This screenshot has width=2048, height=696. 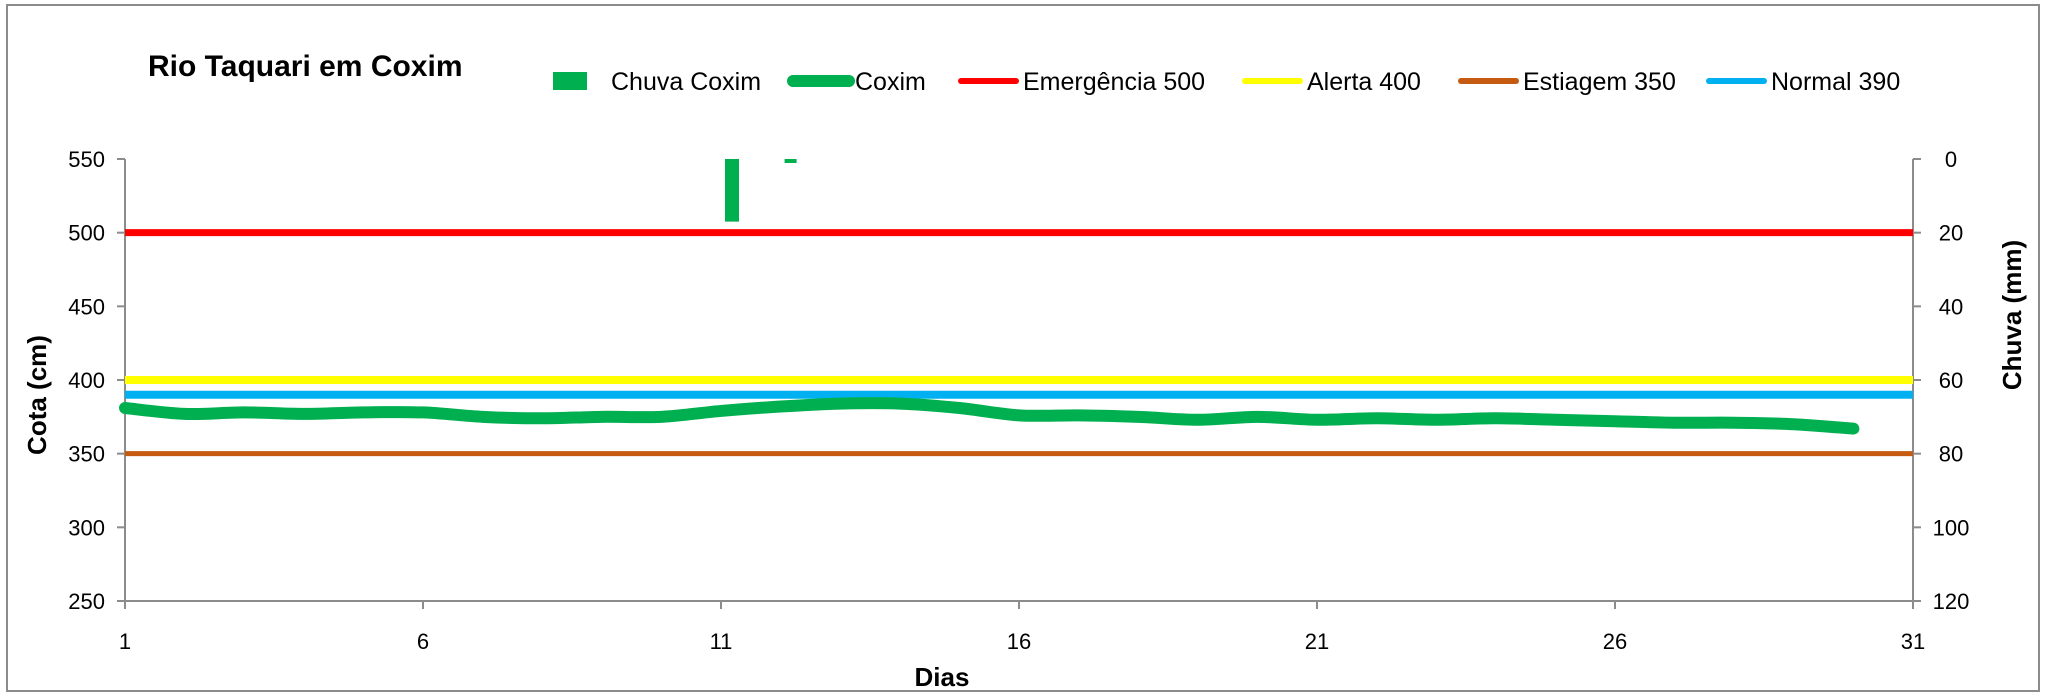 I want to click on y2-tick-label: 20, so click(x=1951, y=233).